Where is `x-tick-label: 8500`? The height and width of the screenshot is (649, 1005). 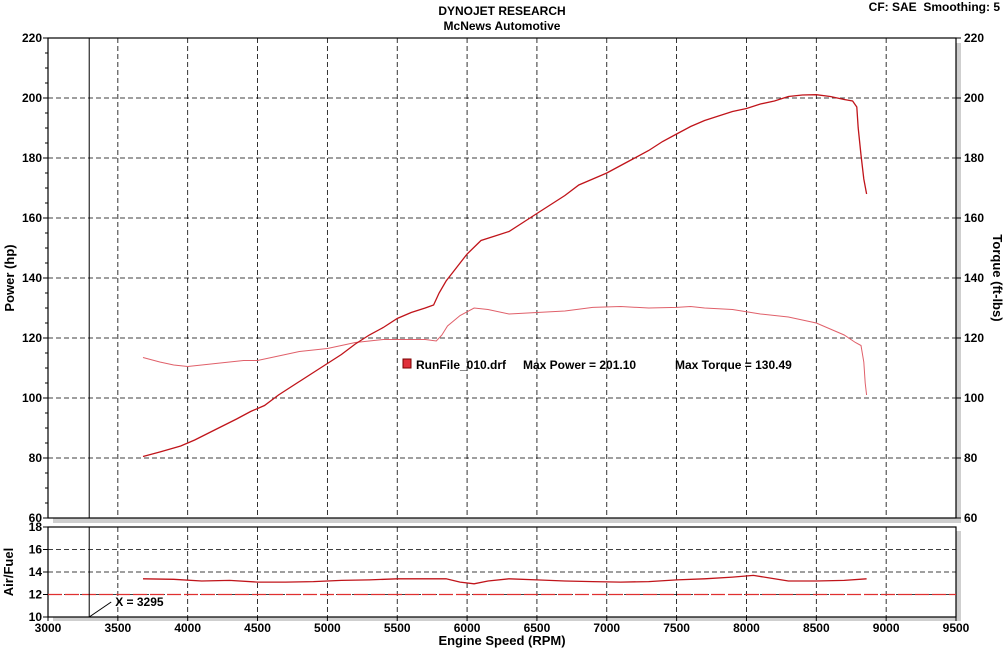
x-tick-label: 8500 is located at coordinates (816, 628).